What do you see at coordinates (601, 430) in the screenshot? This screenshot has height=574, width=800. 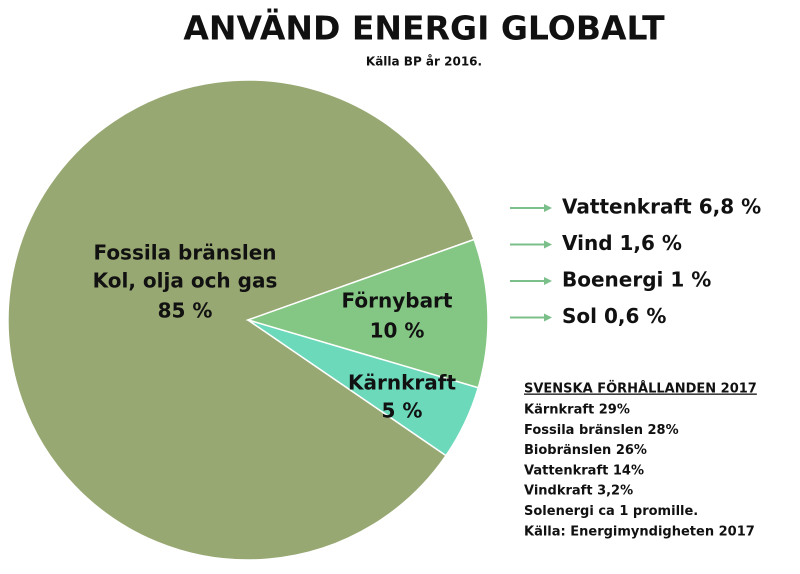 I see `notes-line: Fossila bränslen 28%` at bounding box center [601, 430].